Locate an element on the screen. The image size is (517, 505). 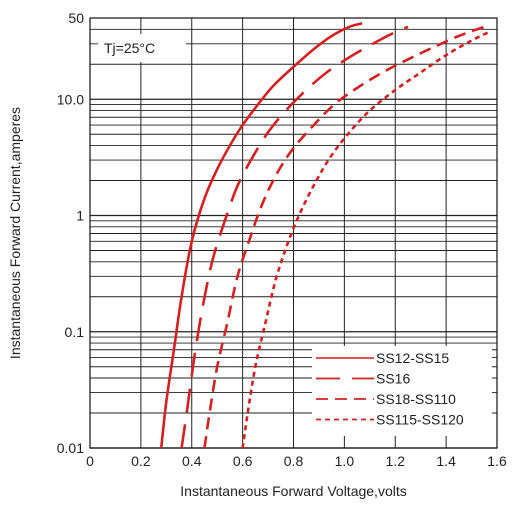
x-axis-title: Instantaneous Forward Voltage,volts is located at coordinates (293, 491).